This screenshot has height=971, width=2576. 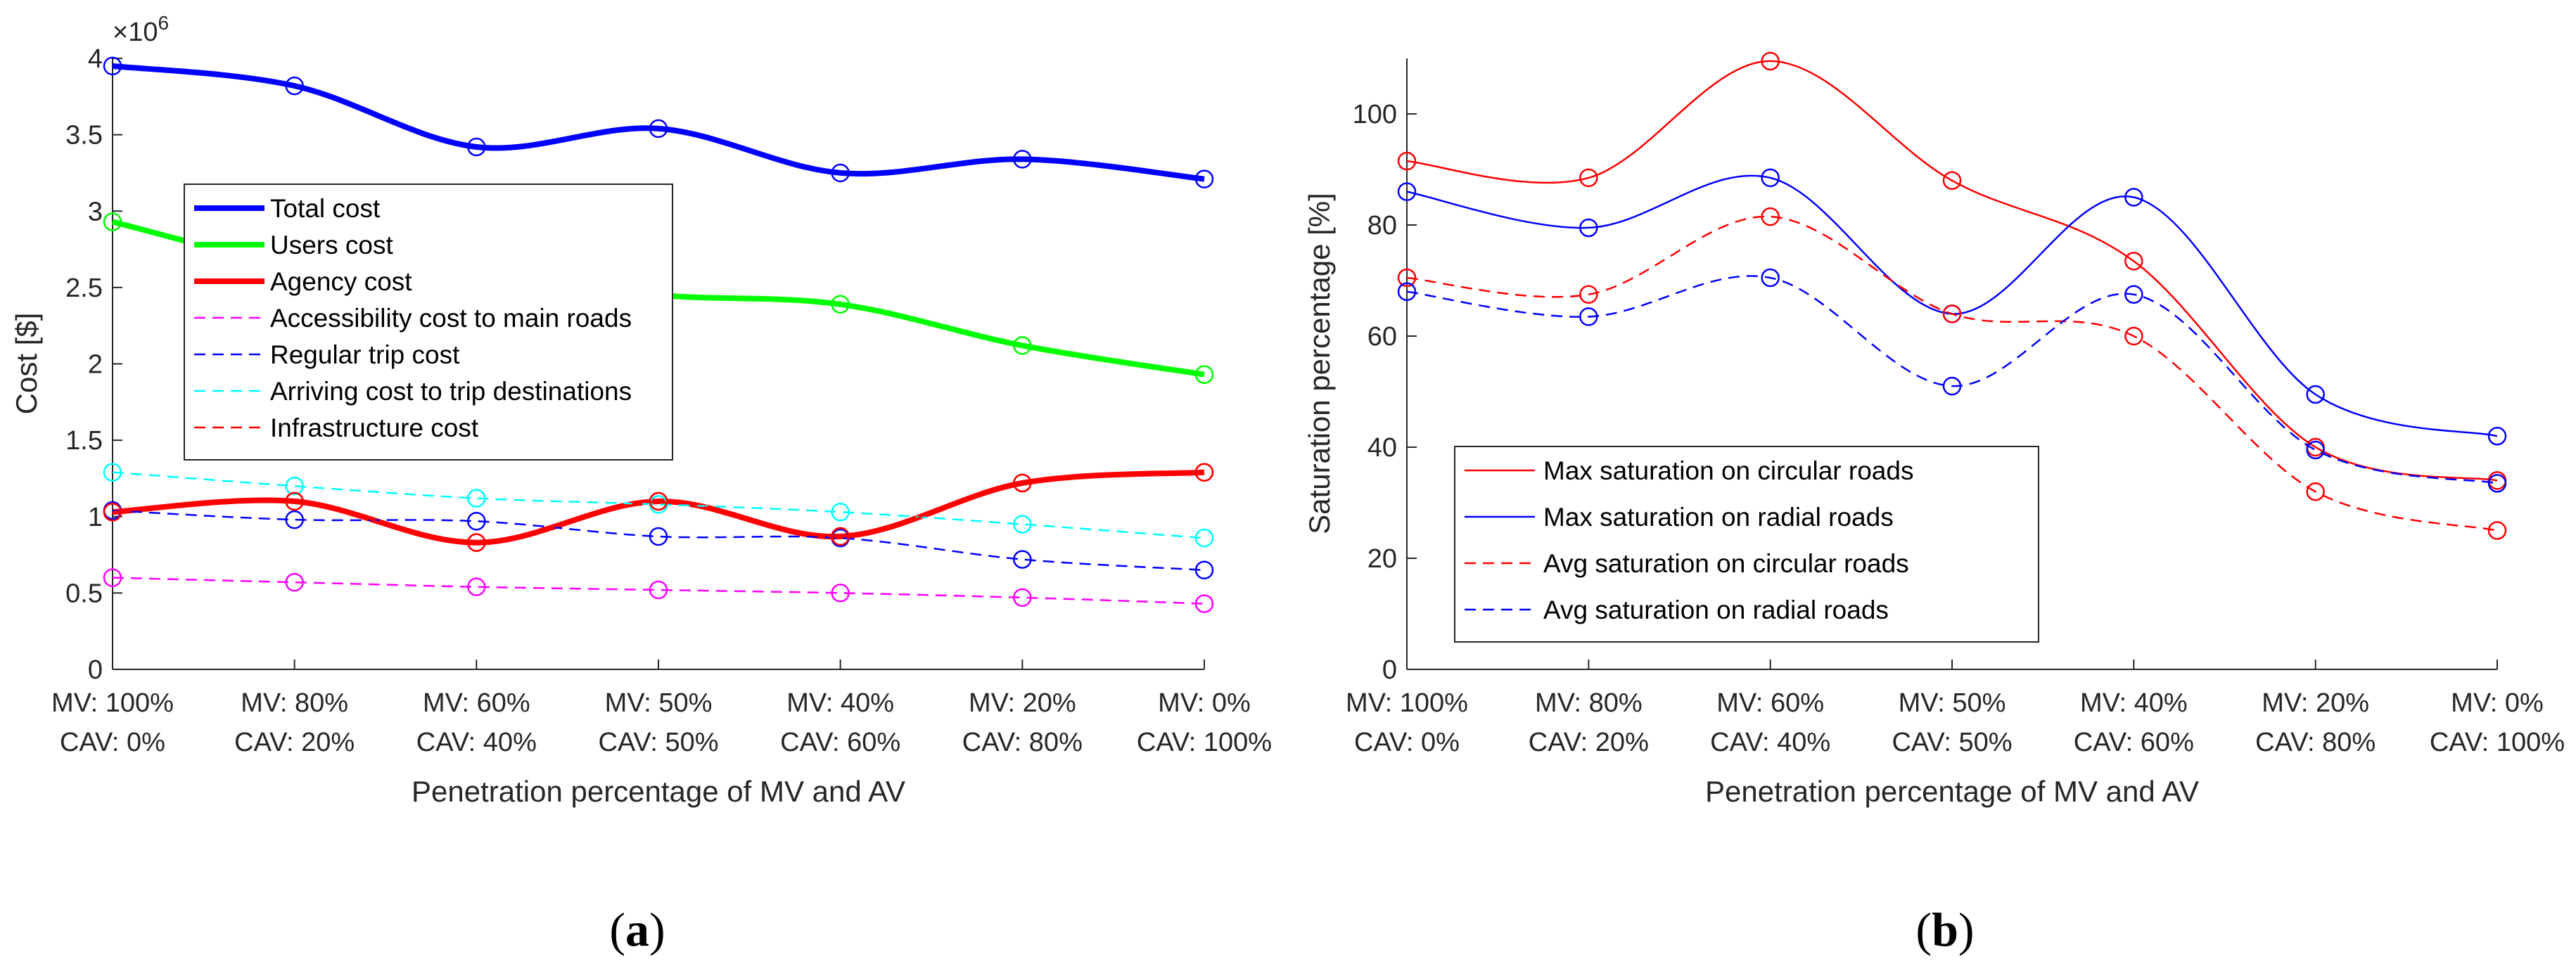 What do you see at coordinates (658, 742) in the screenshot?
I see `x-tick-label-line2: CAV: 50%` at bounding box center [658, 742].